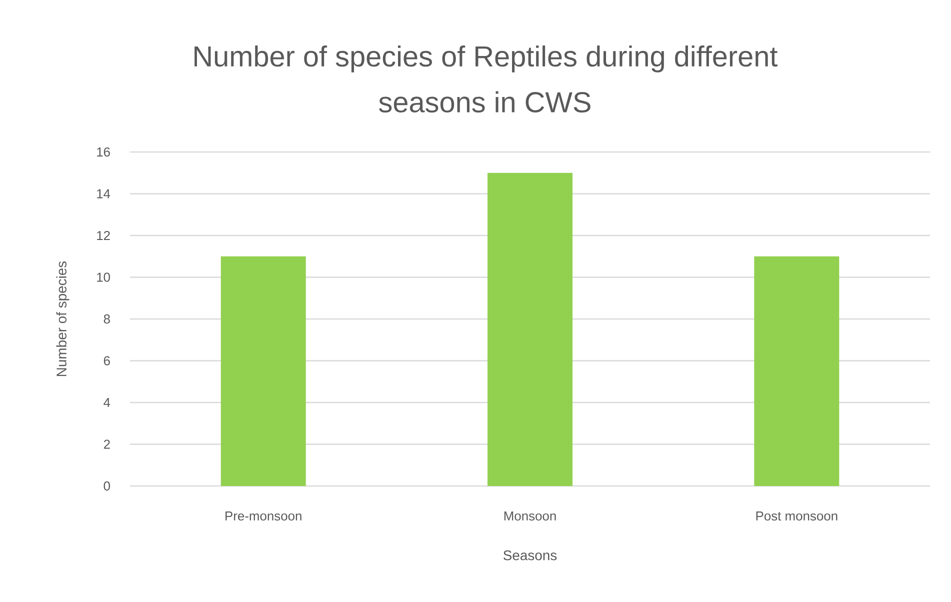 This screenshot has height=602, width=951. I want to click on y-tick-label: 8, so click(107, 319).